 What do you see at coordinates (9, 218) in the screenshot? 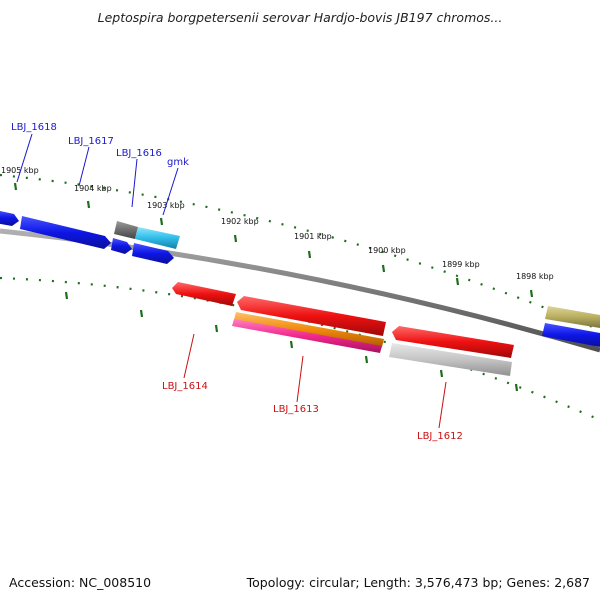
I see `gene-lbj-1618-arrow` at bounding box center [9, 218].